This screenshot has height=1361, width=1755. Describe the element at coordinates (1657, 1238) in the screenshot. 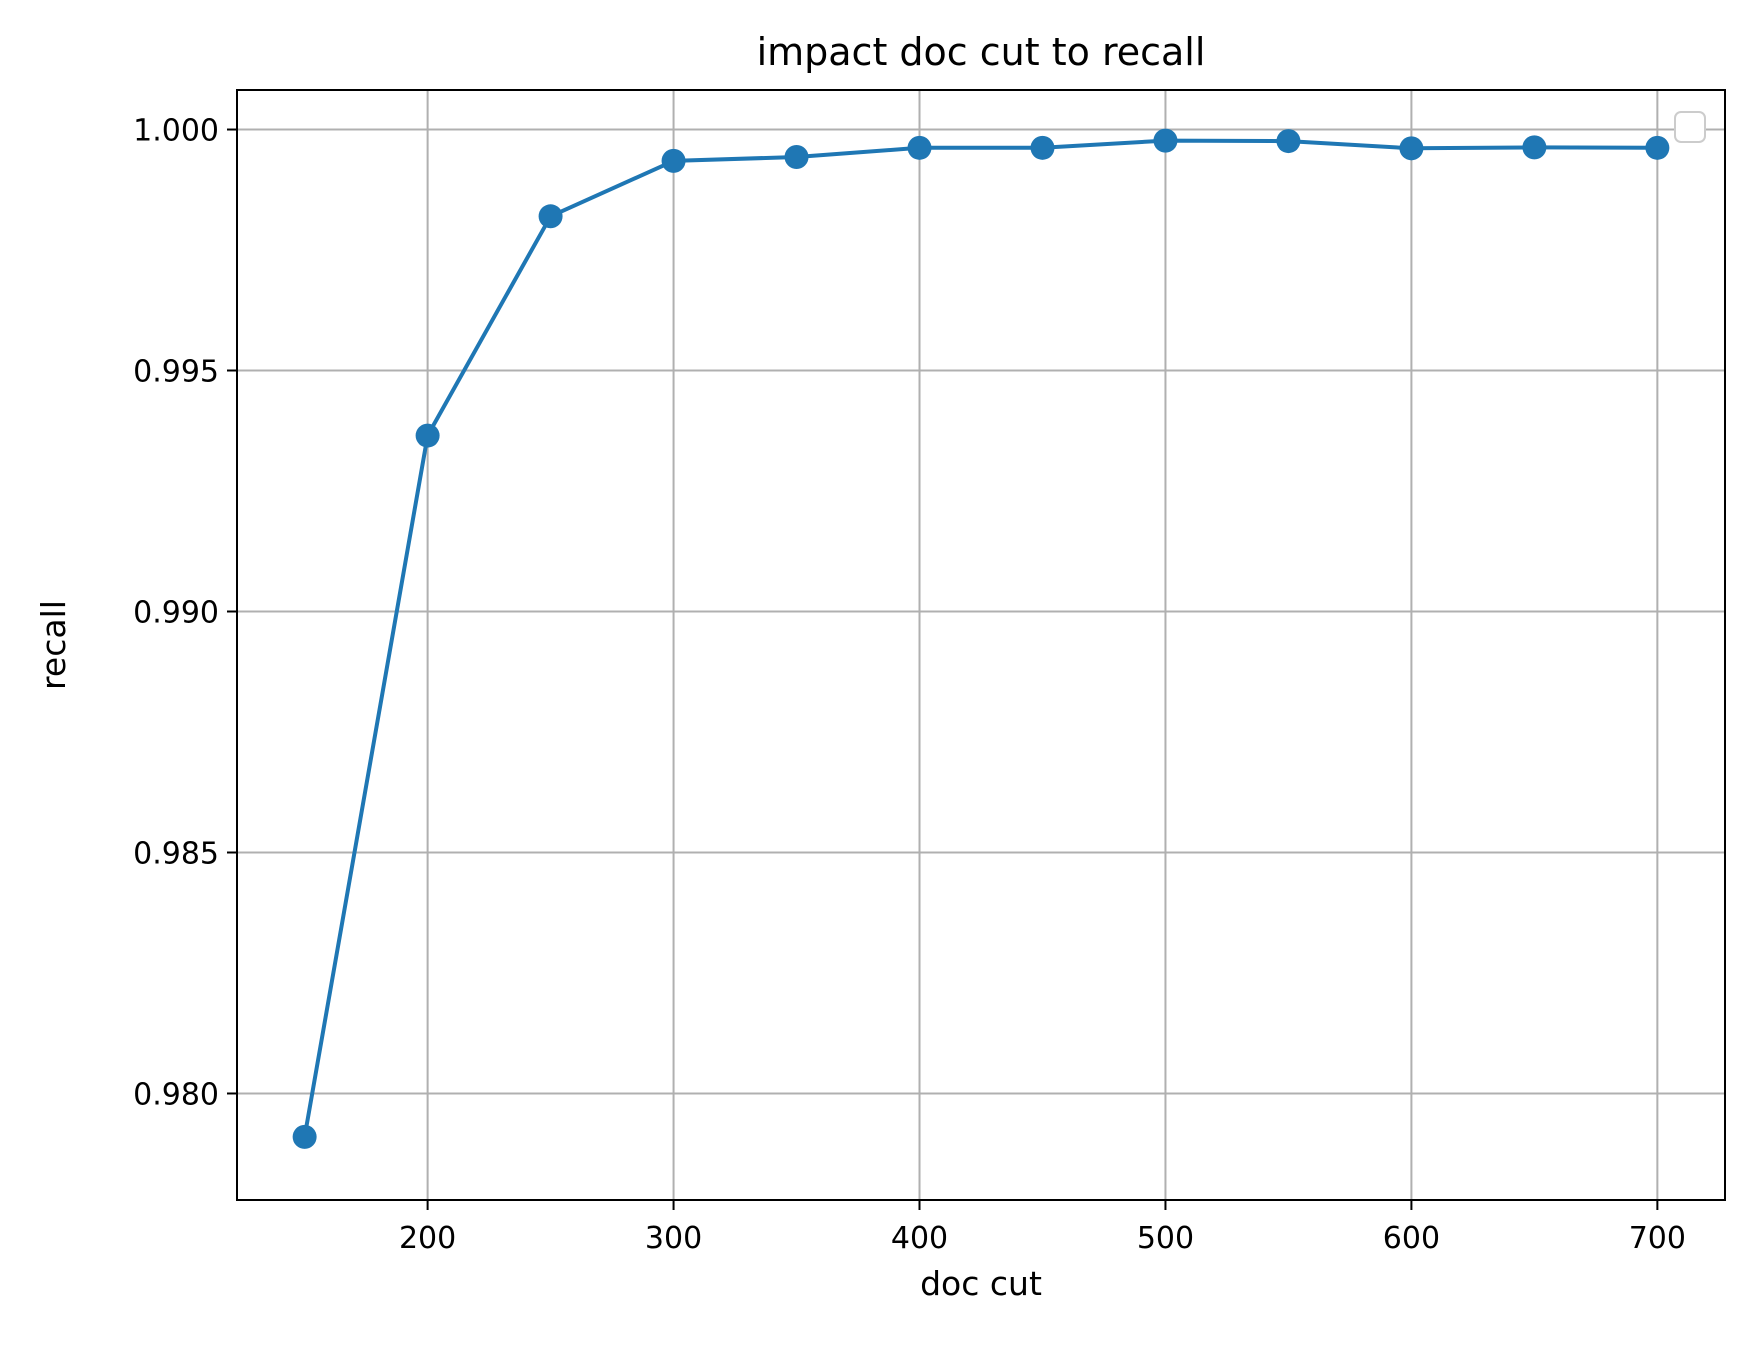

I see `x-tick-label: 700` at that location.